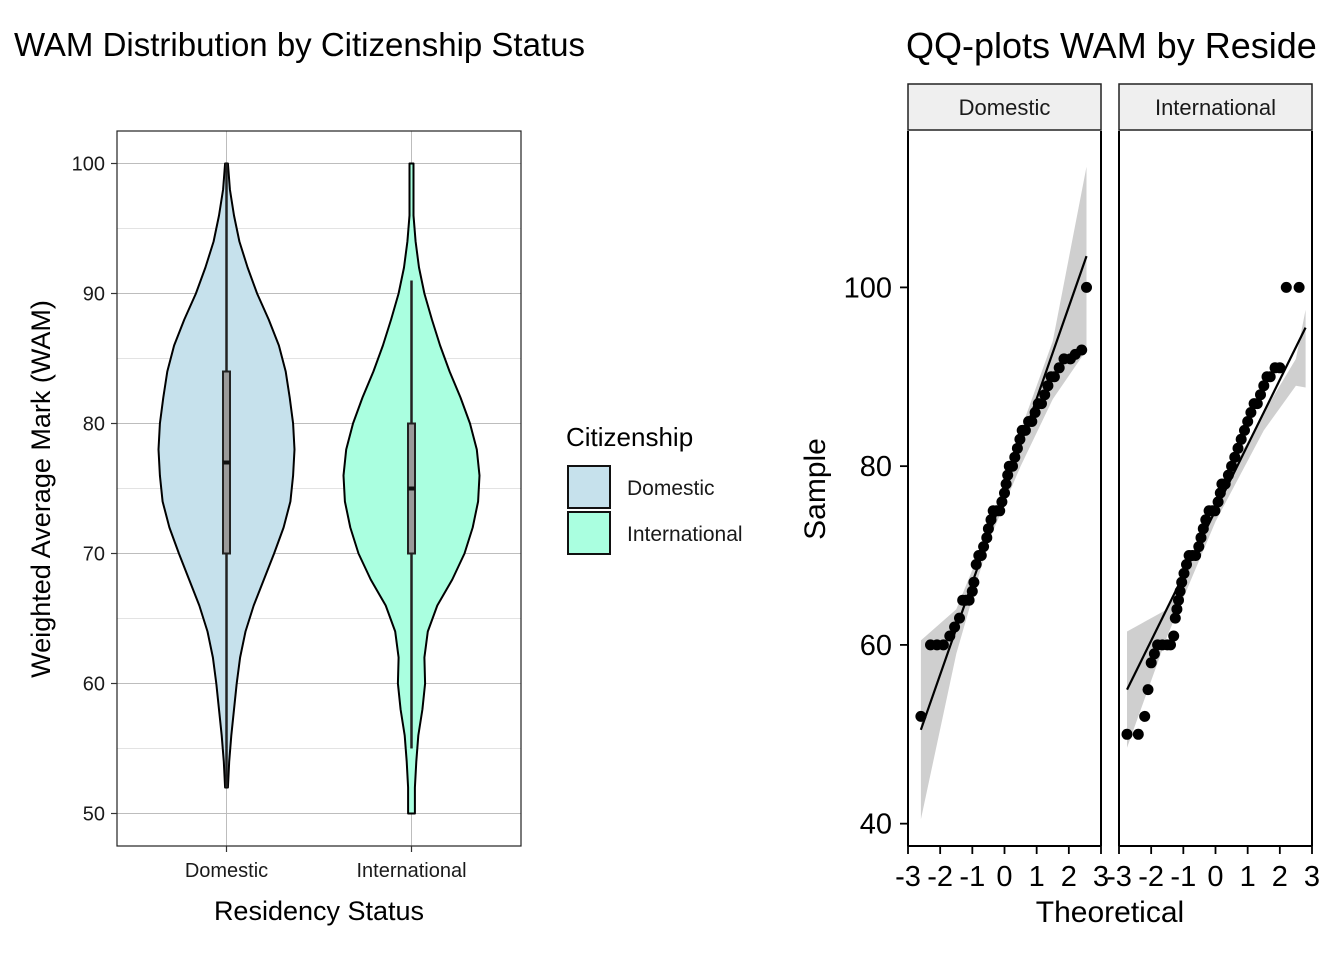 Image resolution: width=1344 pixels, height=960 pixels. What do you see at coordinates (1216, 528) in the screenshot?
I see `qq-confidence-band-international` at bounding box center [1216, 528].